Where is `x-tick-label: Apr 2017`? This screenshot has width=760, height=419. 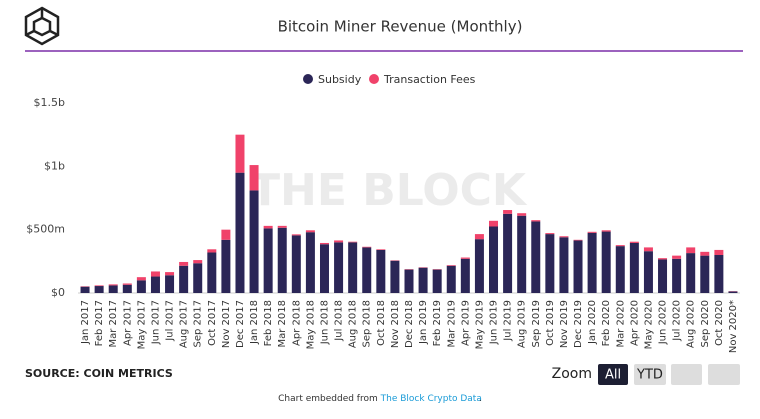
x-tick-label: Apr 2017 is located at coordinates (127, 323).